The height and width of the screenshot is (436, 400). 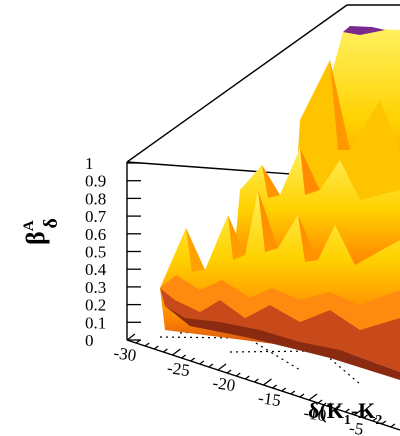 I want to click on z-tick-label: 0.3, so click(x=95, y=287).